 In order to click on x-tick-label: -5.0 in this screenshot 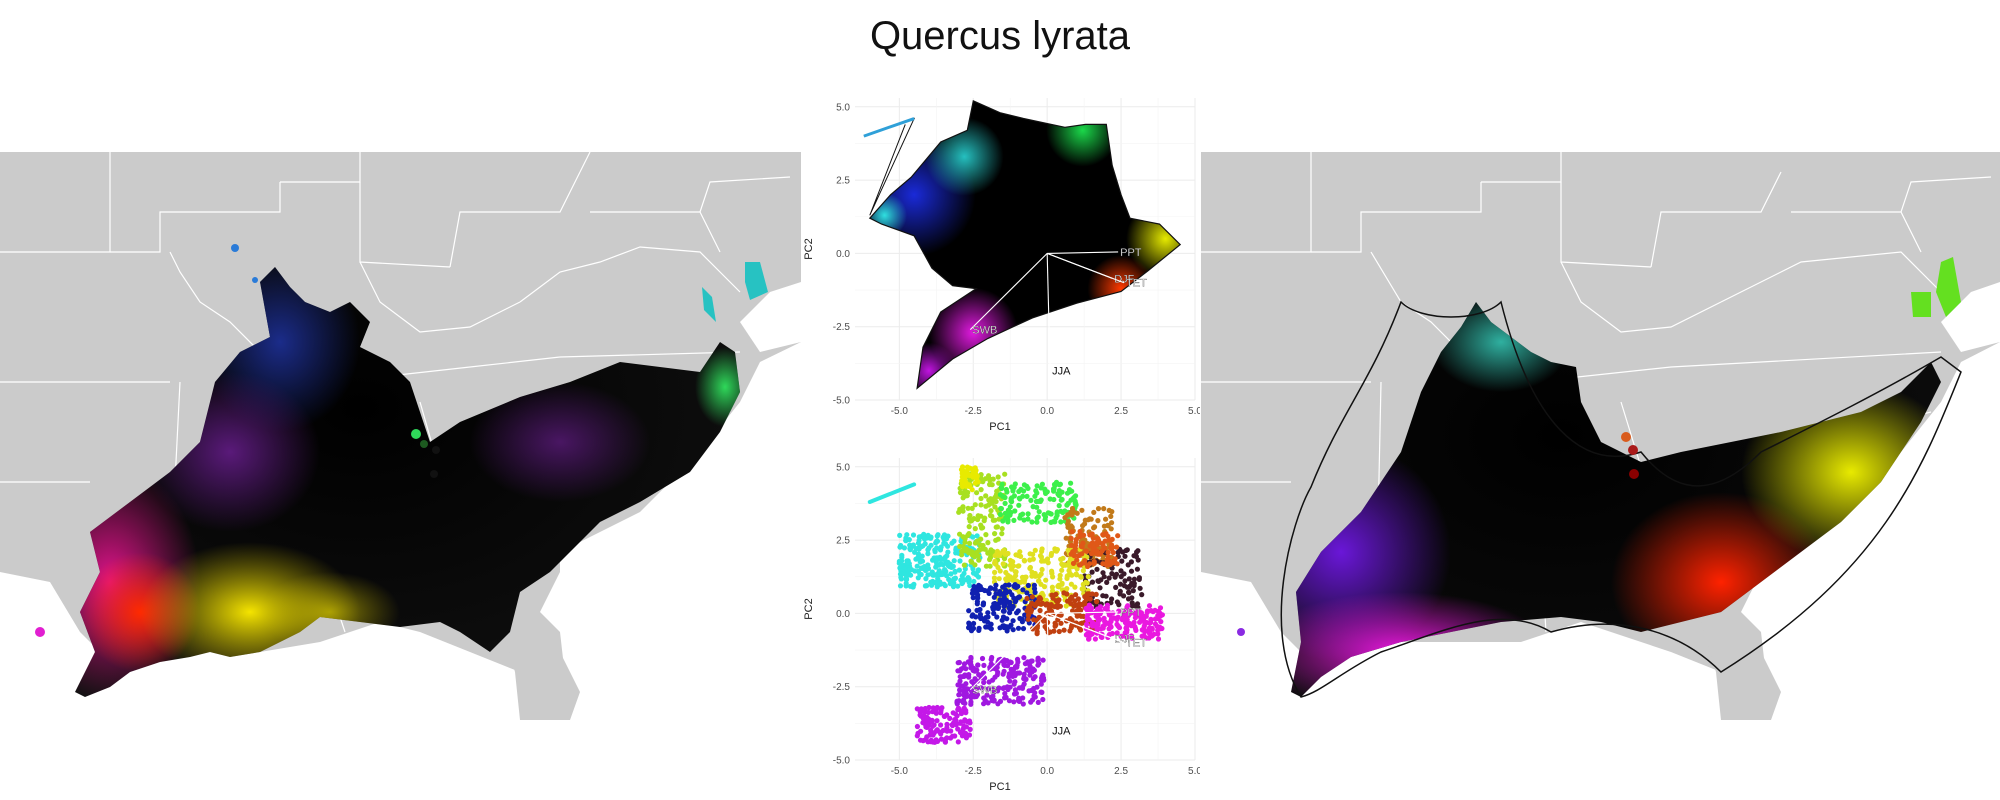, I will do `click(900, 411)`.